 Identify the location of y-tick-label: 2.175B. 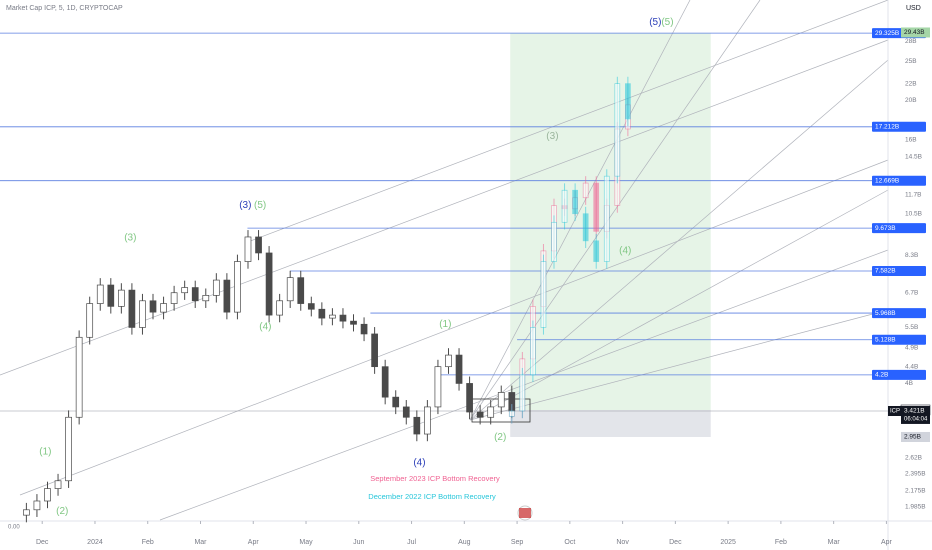
(915, 490).